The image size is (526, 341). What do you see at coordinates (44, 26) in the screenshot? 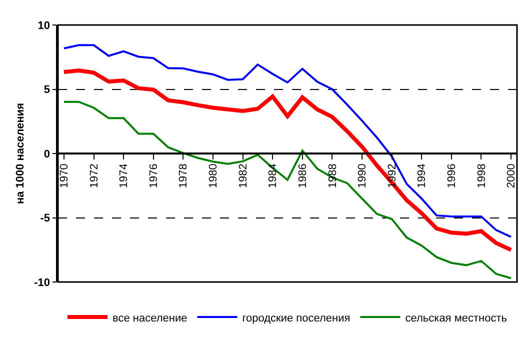
I see `y-tick-label: 10` at bounding box center [44, 26].